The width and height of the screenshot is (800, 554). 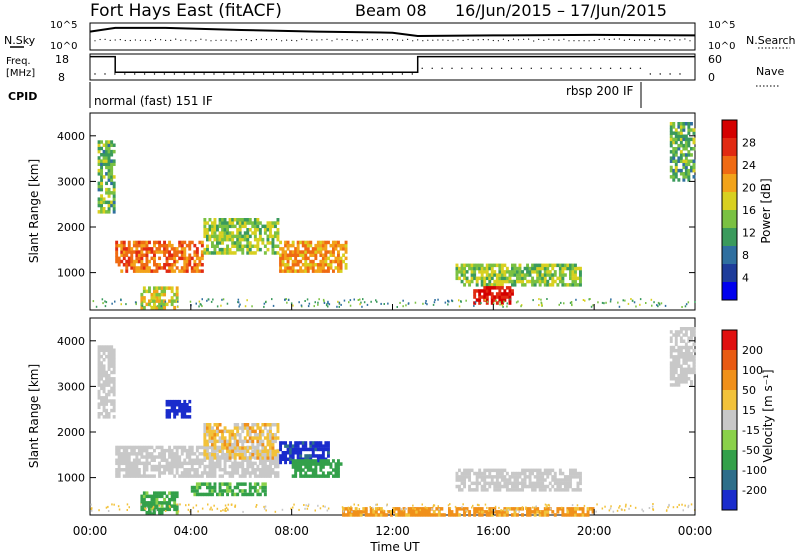 What do you see at coordinates (749, 165) in the screenshot?
I see `colorbar-tick-label: 24` at bounding box center [749, 165].